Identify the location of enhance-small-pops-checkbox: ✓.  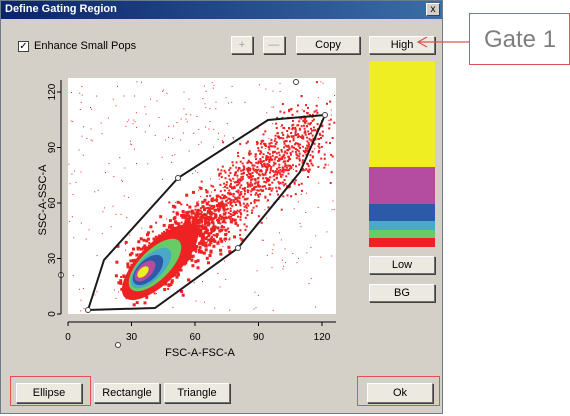
(23, 46).